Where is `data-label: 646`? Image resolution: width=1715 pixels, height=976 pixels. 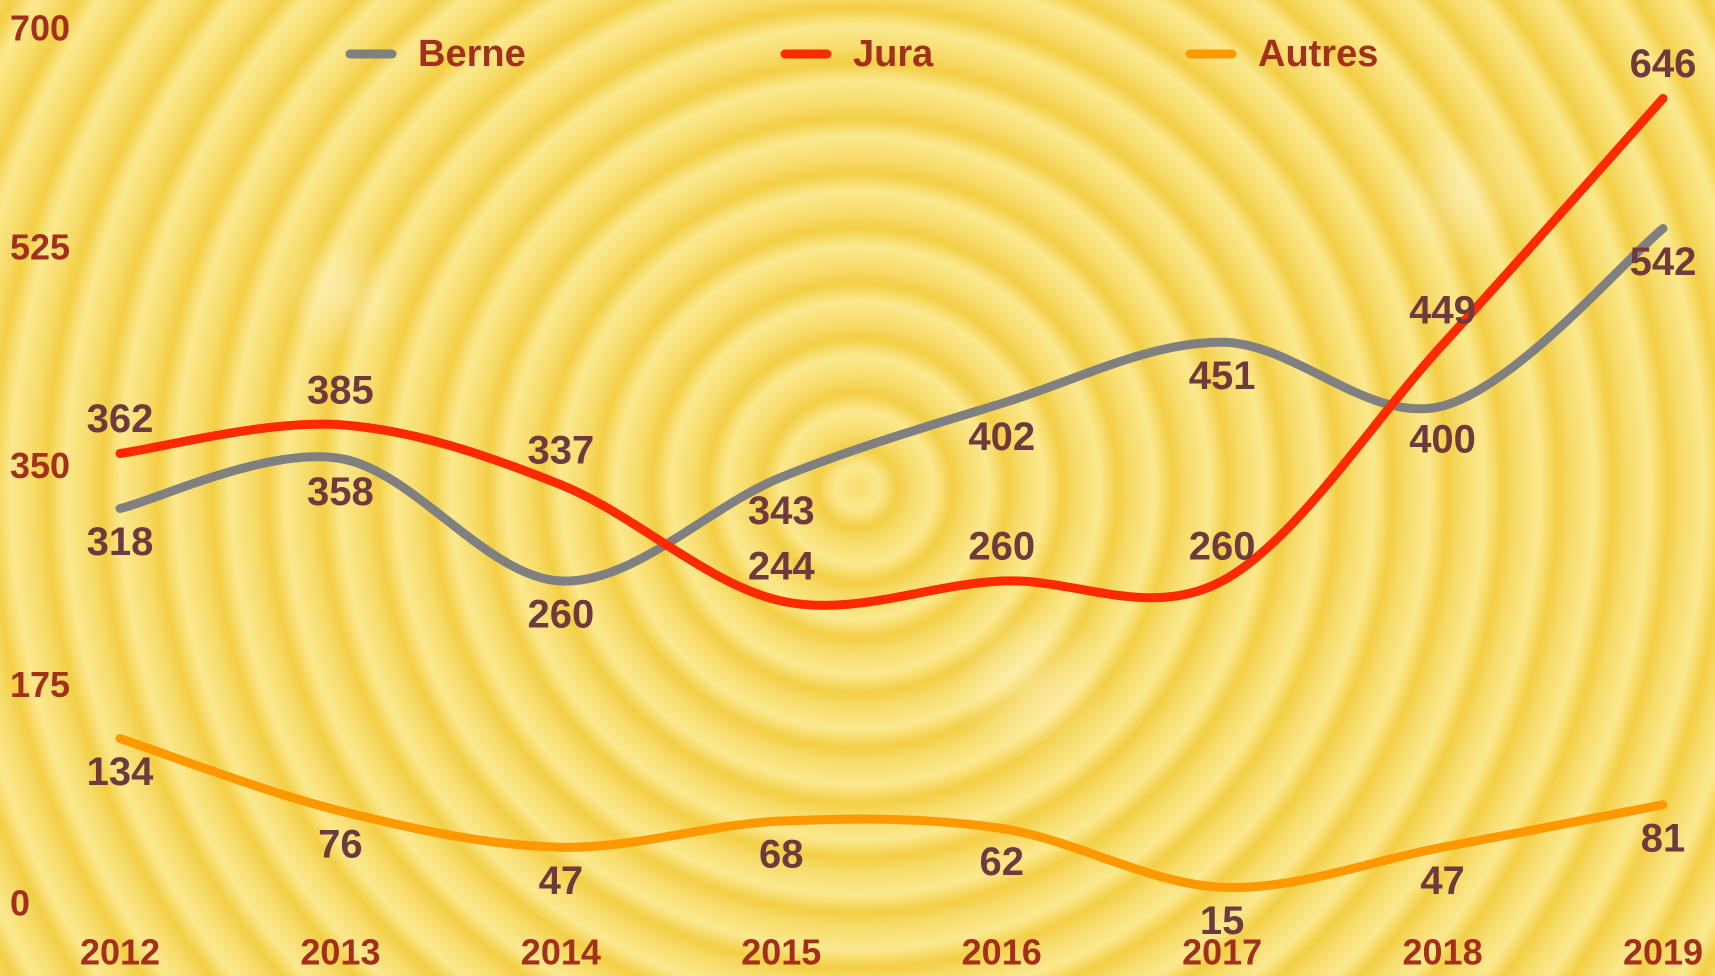 data-label: 646 is located at coordinates (1663, 64).